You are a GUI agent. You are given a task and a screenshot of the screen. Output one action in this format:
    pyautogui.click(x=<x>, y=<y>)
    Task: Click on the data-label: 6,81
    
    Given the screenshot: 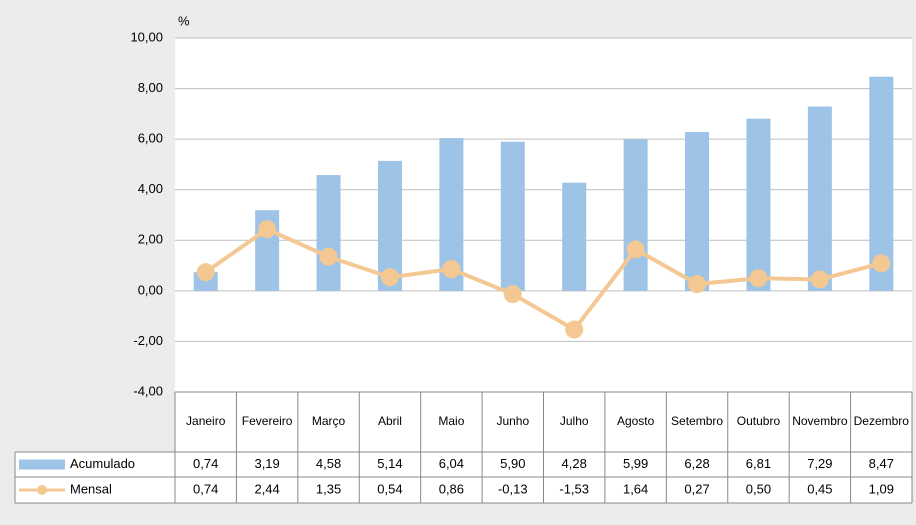 What is the action you would take?
    pyautogui.click(x=758, y=463)
    